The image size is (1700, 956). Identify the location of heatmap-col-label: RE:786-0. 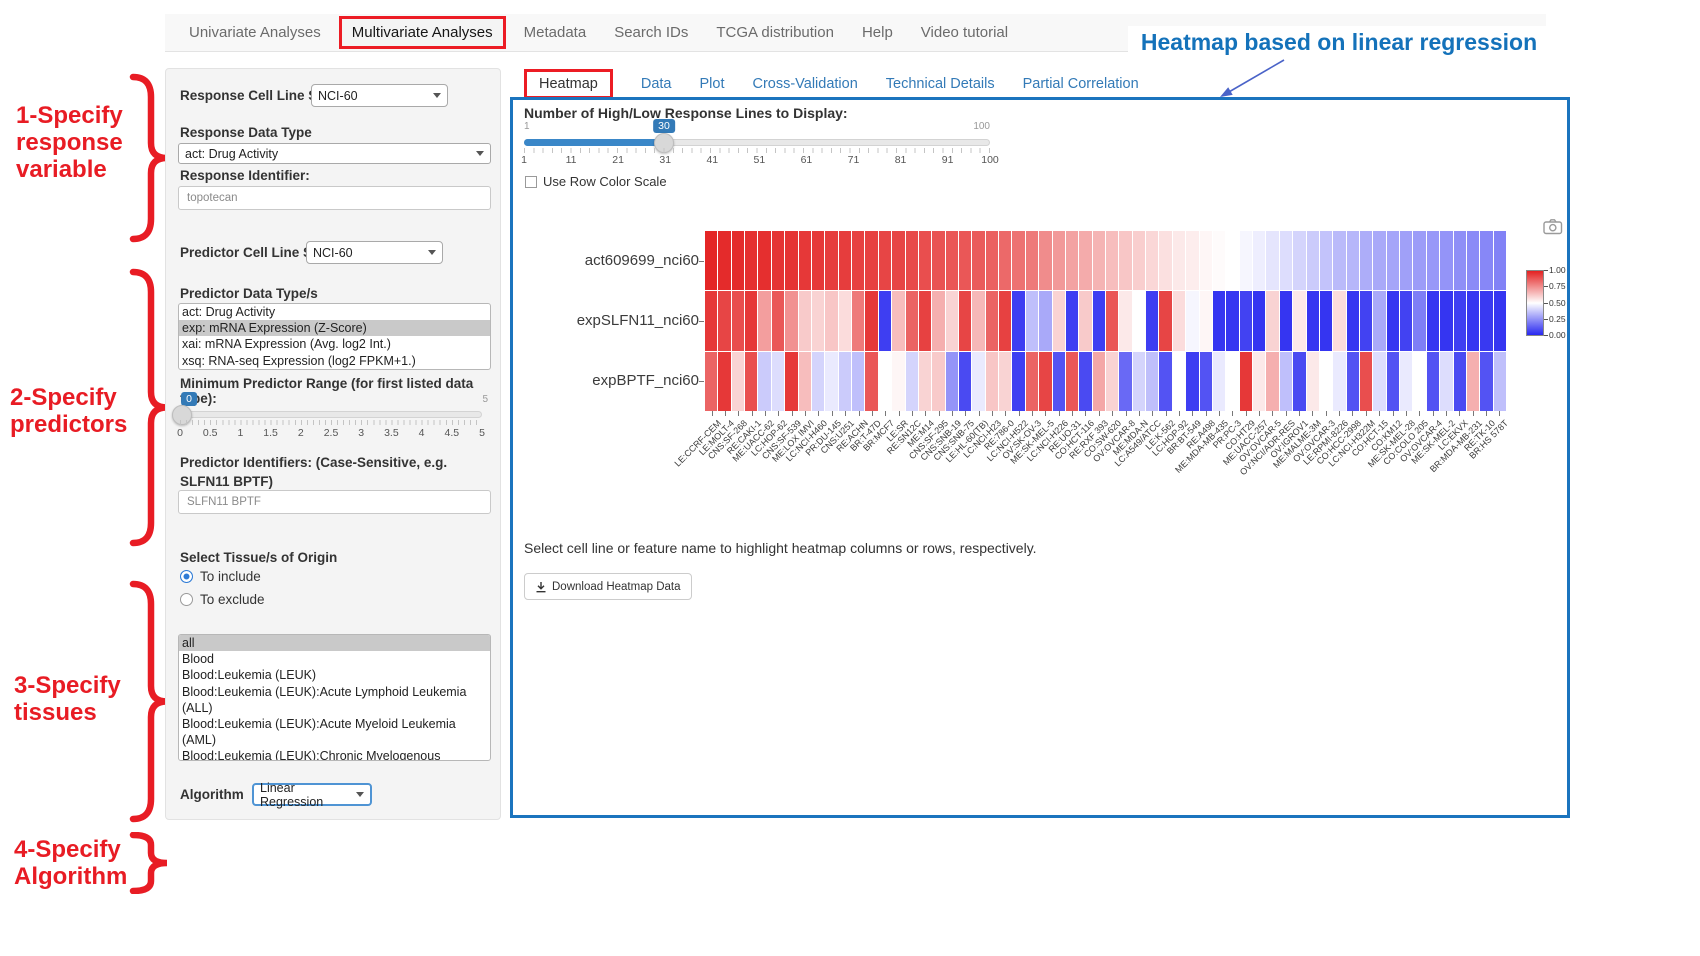
(999, 435).